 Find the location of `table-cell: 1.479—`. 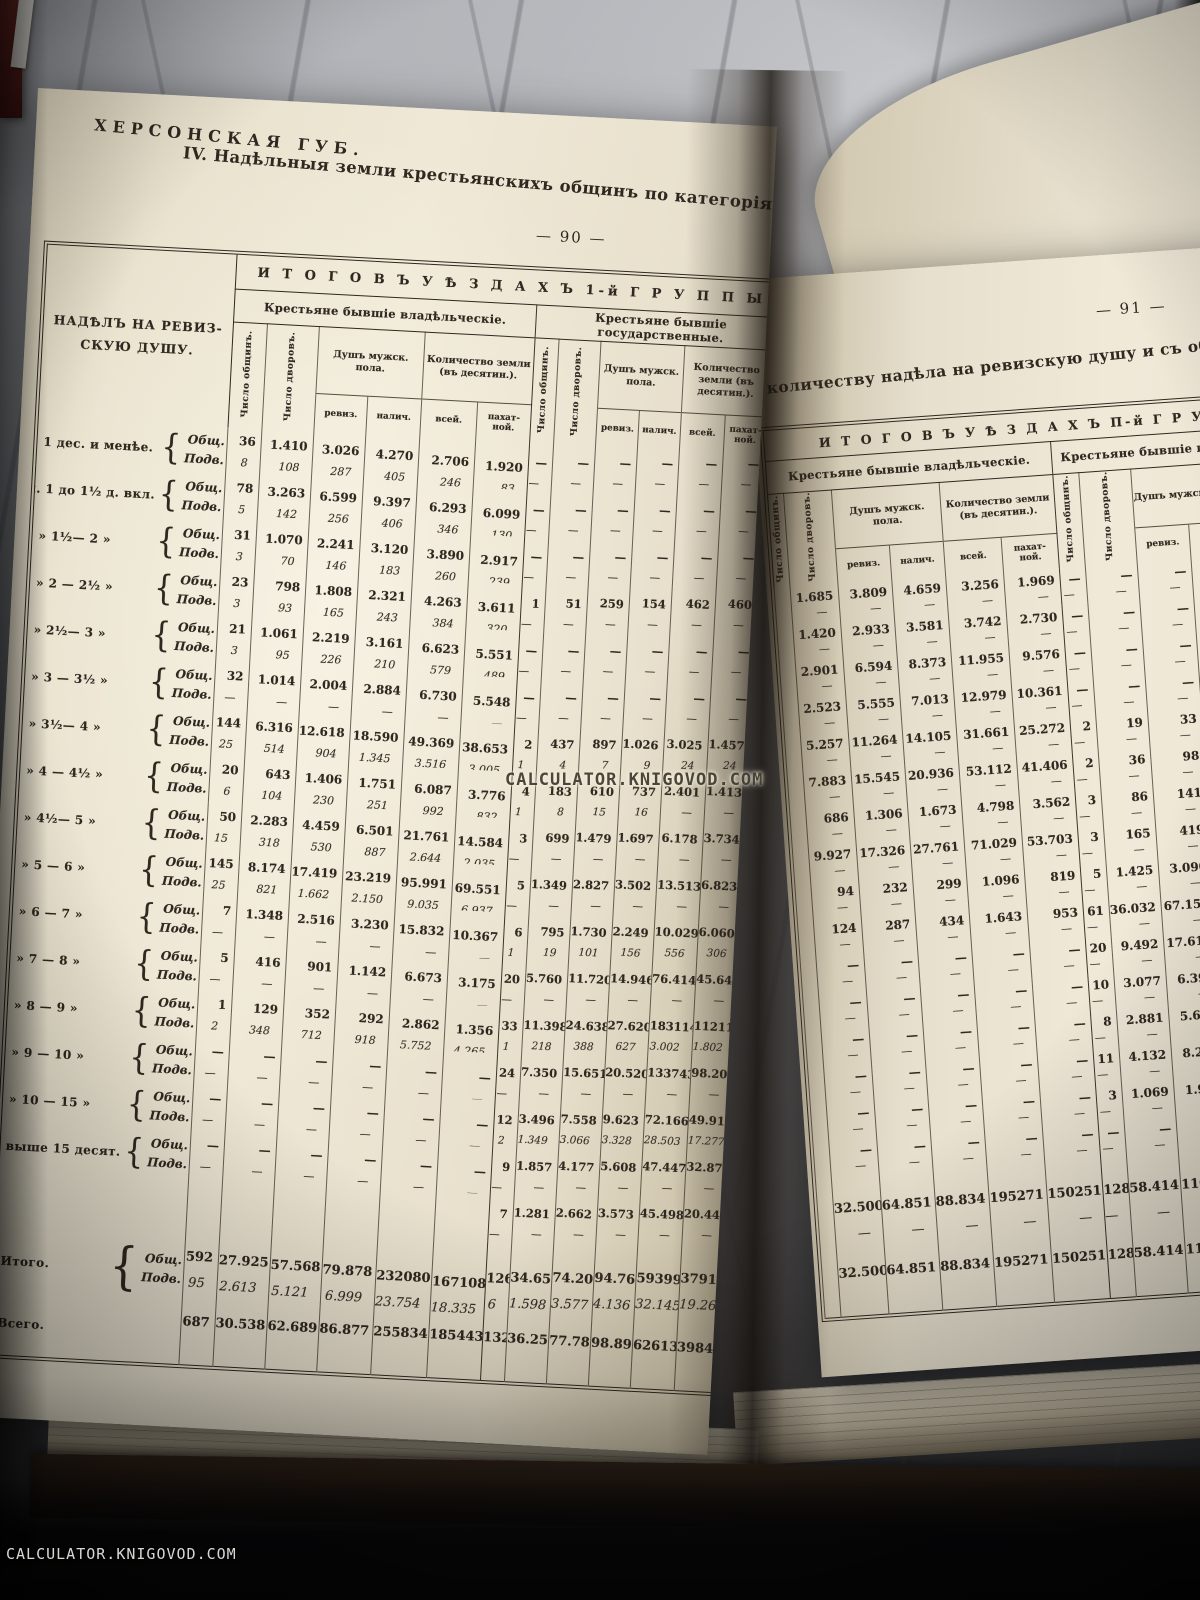

table-cell: 1.479— is located at coordinates (595, 847).